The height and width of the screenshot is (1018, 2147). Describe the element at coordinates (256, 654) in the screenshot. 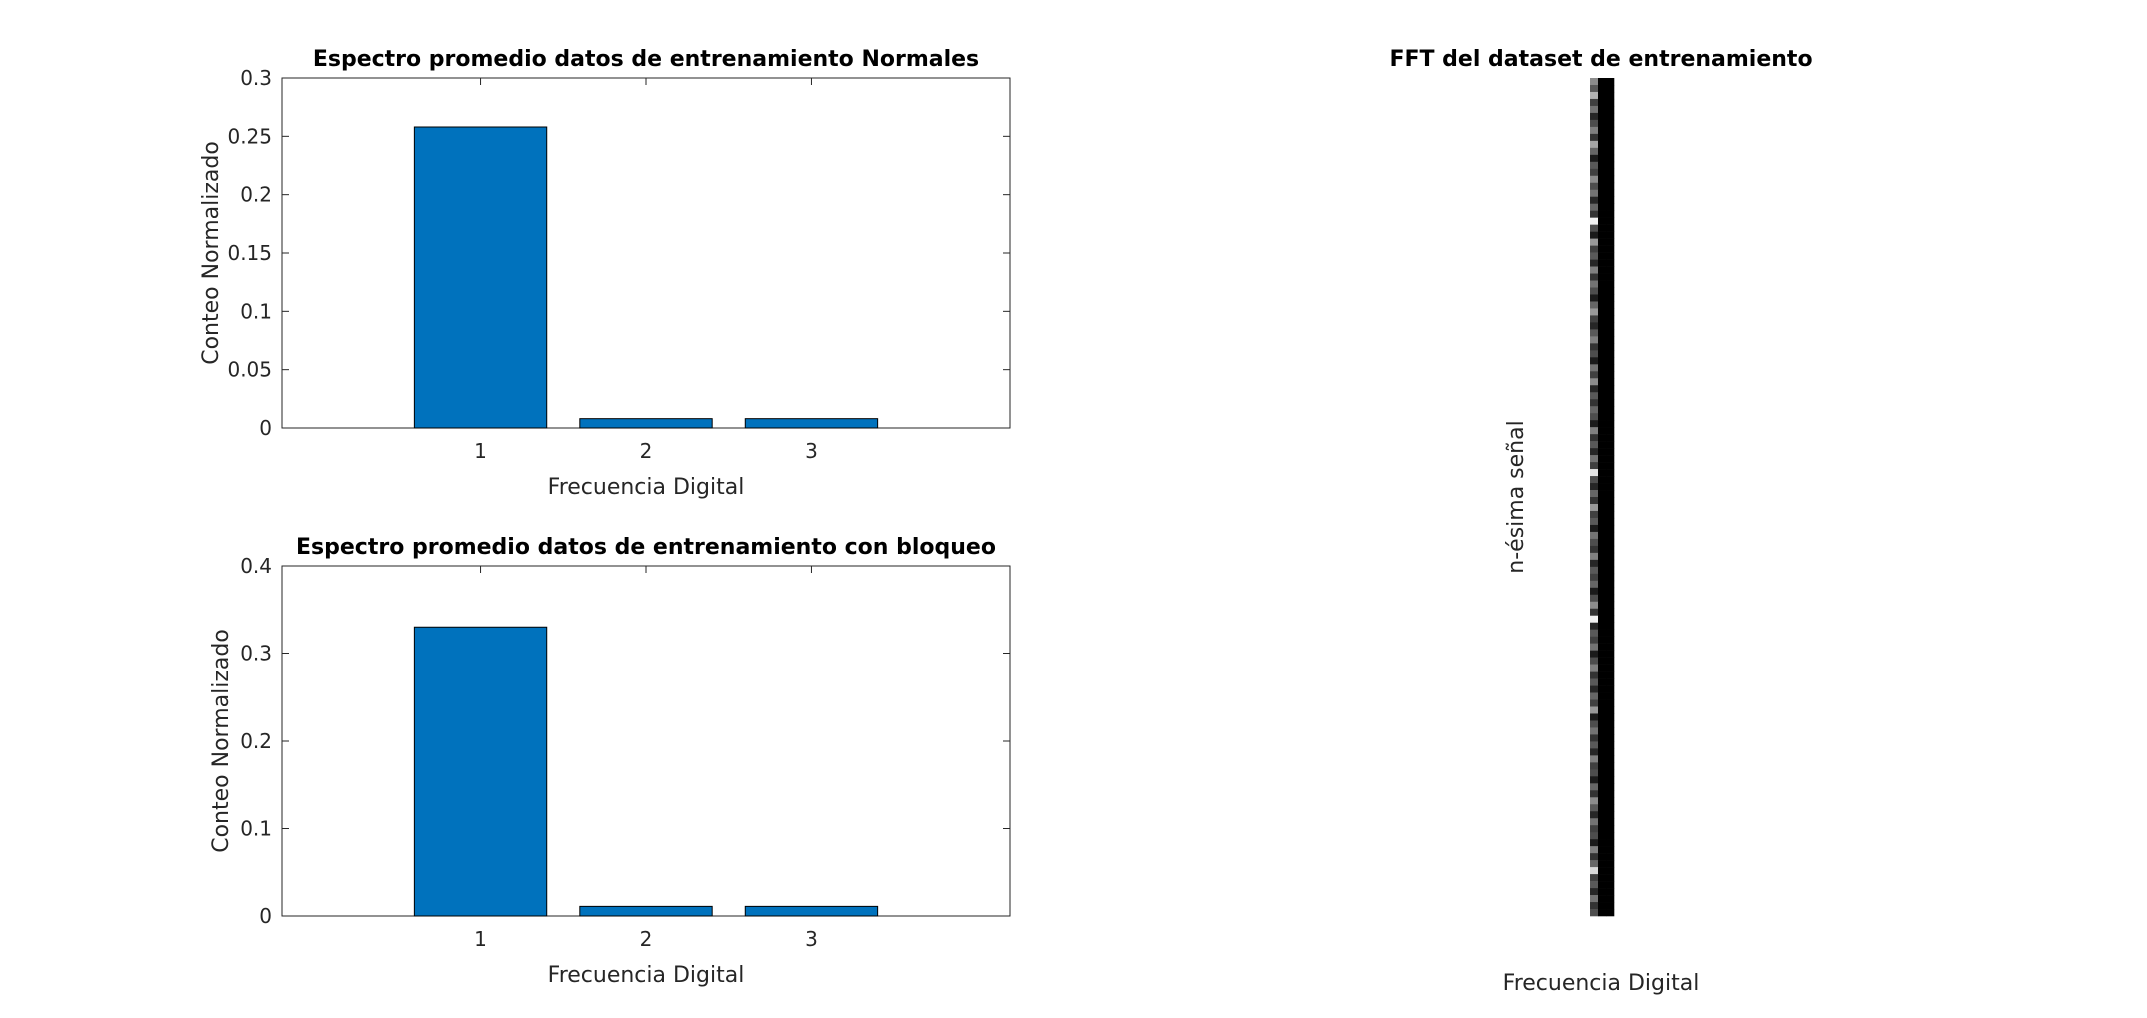

I see `y-tick-label: 0.3` at that location.